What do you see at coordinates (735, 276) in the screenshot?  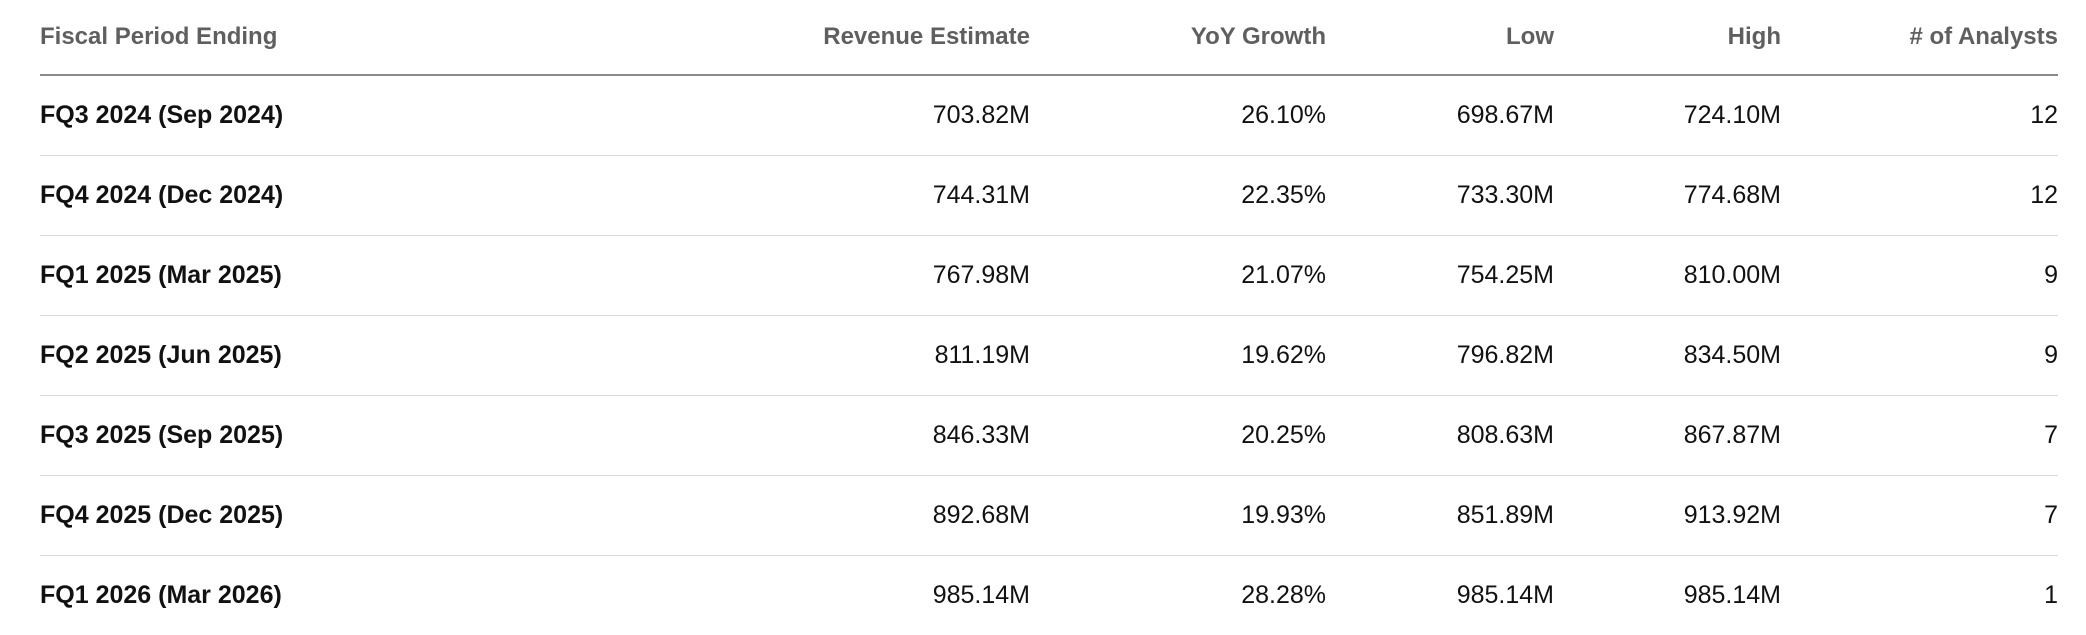 I see `cell-revenue-estimate: 767.98M` at bounding box center [735, 276].